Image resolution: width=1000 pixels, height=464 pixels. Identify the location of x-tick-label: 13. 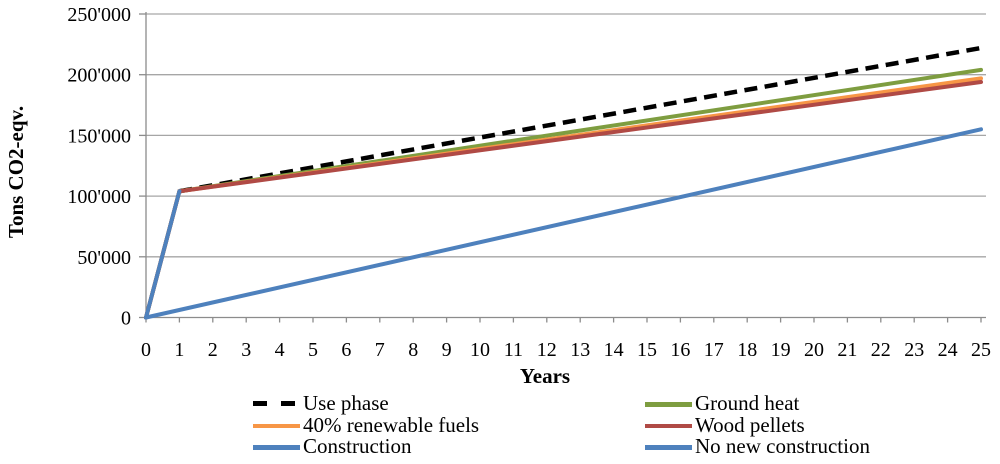
(580, 350).